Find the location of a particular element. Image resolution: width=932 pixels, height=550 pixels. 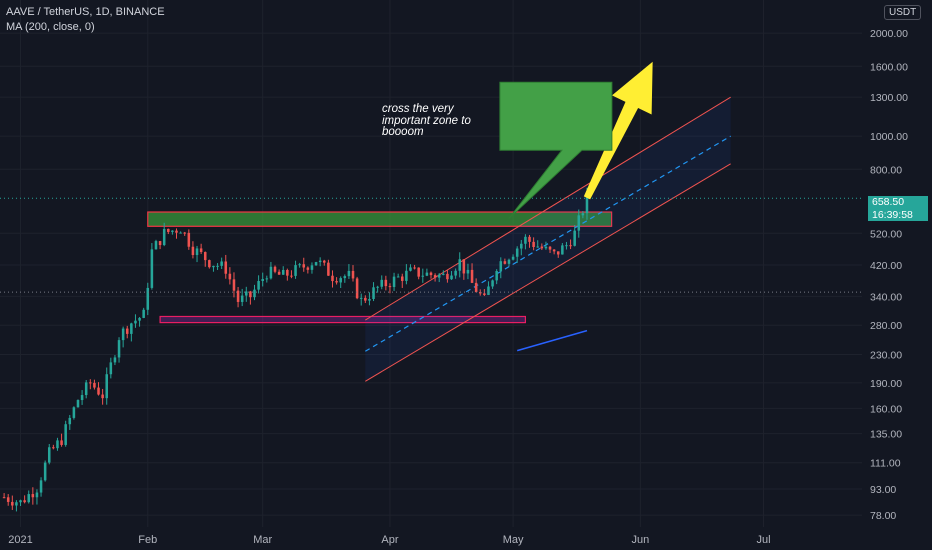

time-tick-label: May is located at coordinates (513, 540).